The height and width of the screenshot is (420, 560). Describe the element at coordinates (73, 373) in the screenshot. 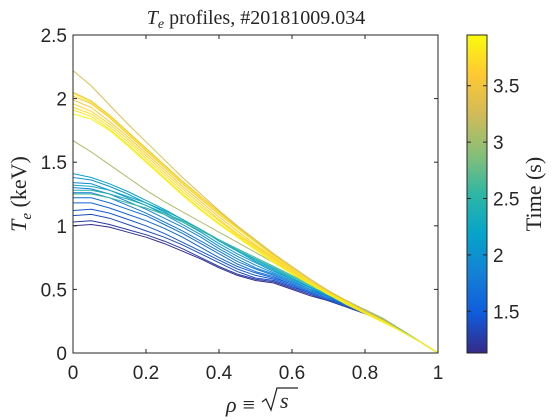

I see `x-tick-label: 0` at that location.